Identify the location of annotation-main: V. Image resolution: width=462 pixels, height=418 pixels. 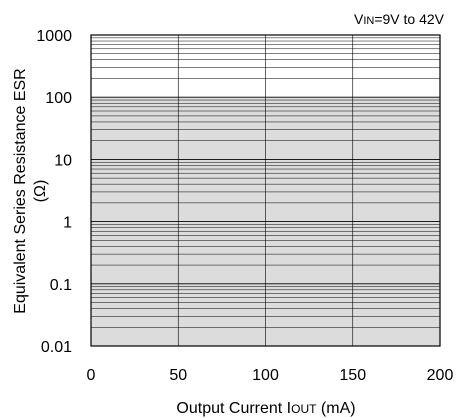
(359, 19).